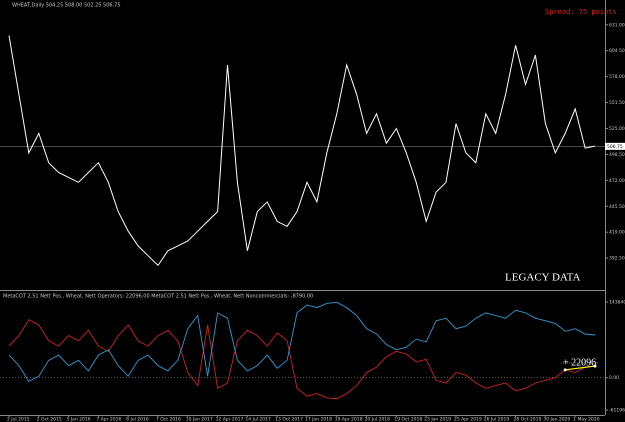  I want to click on x-tick-label: 2 Jul 2015, so click(18, 419).